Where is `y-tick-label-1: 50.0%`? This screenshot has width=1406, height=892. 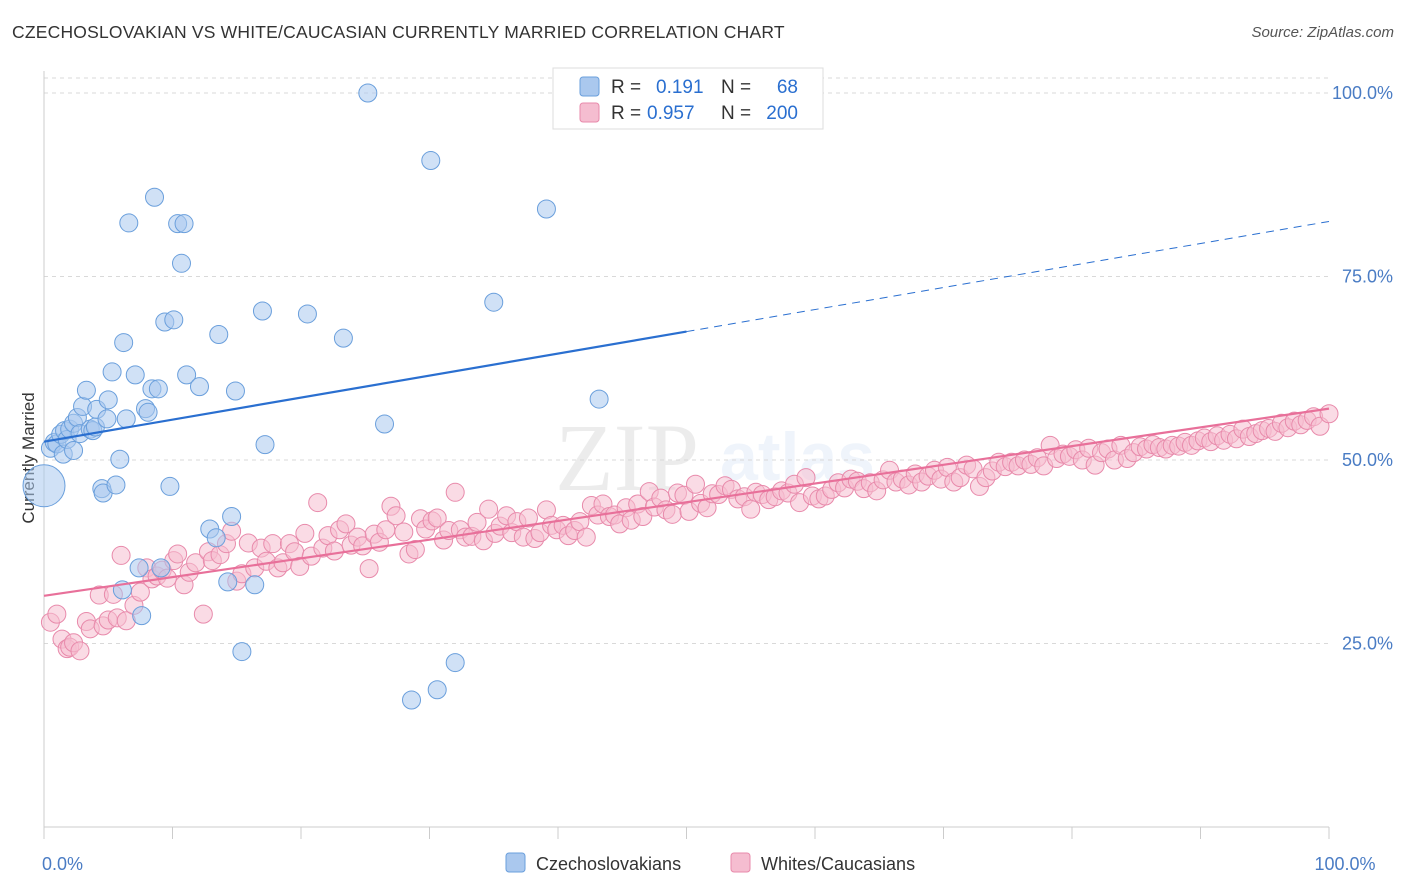
y-tick-label-1: 50.0% is located at coordinates (1367, 460).